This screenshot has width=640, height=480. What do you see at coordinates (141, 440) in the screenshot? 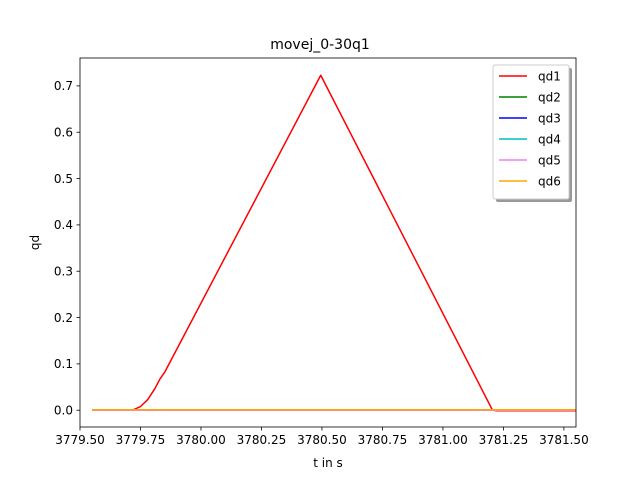
I see `x-tick-label: 3779.75` at bounding box center [141, 440].